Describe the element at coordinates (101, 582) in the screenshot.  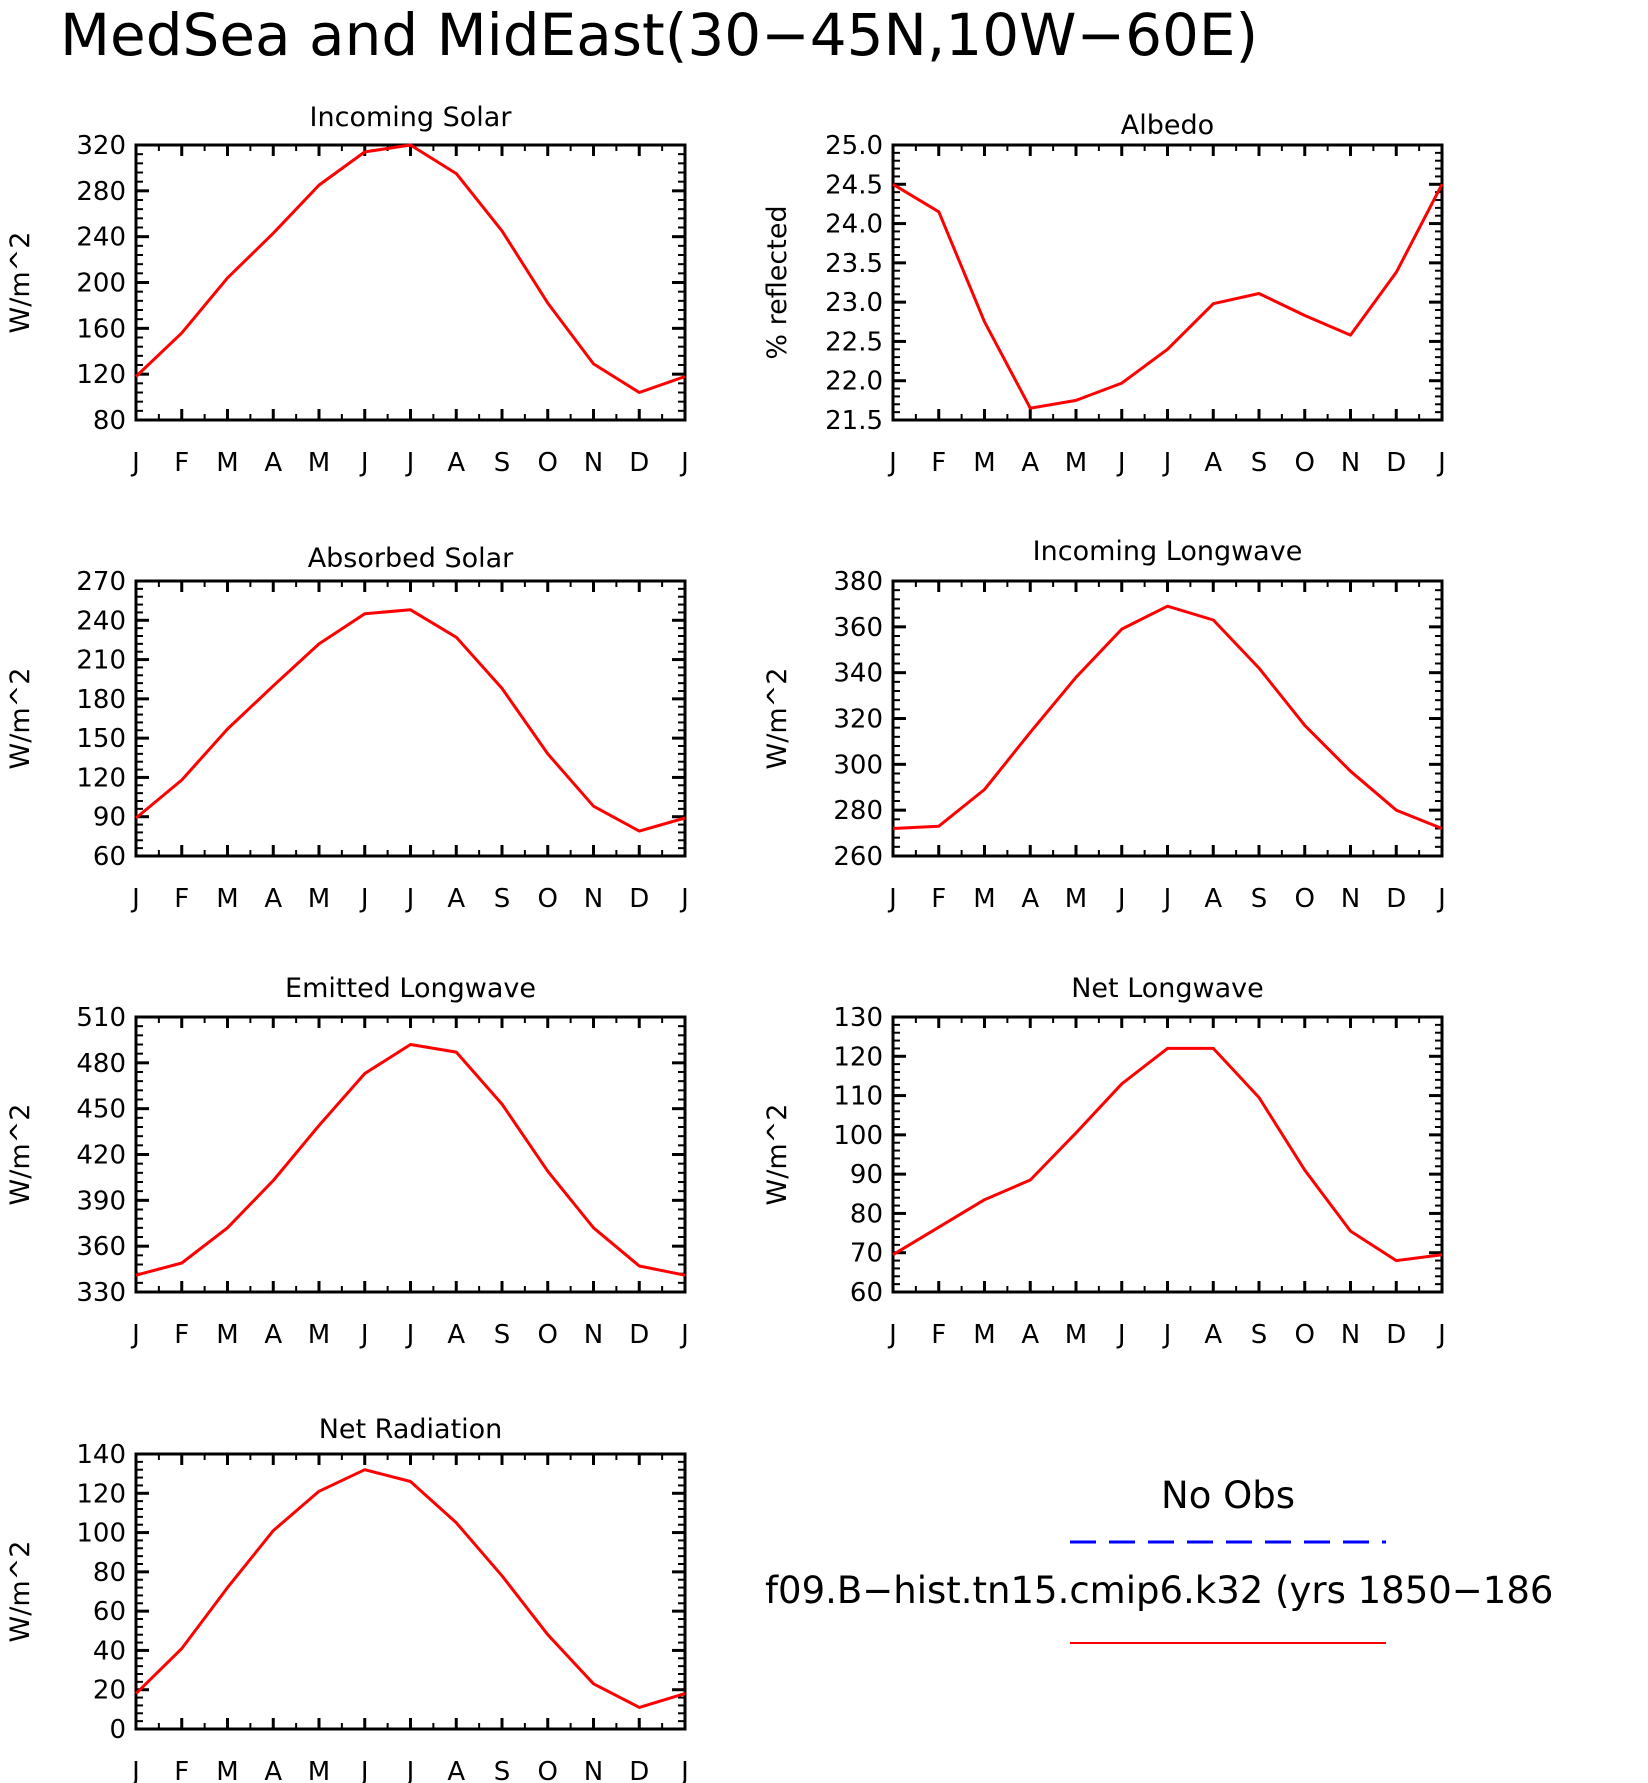
I see `y-tick-label: 270` at that location.